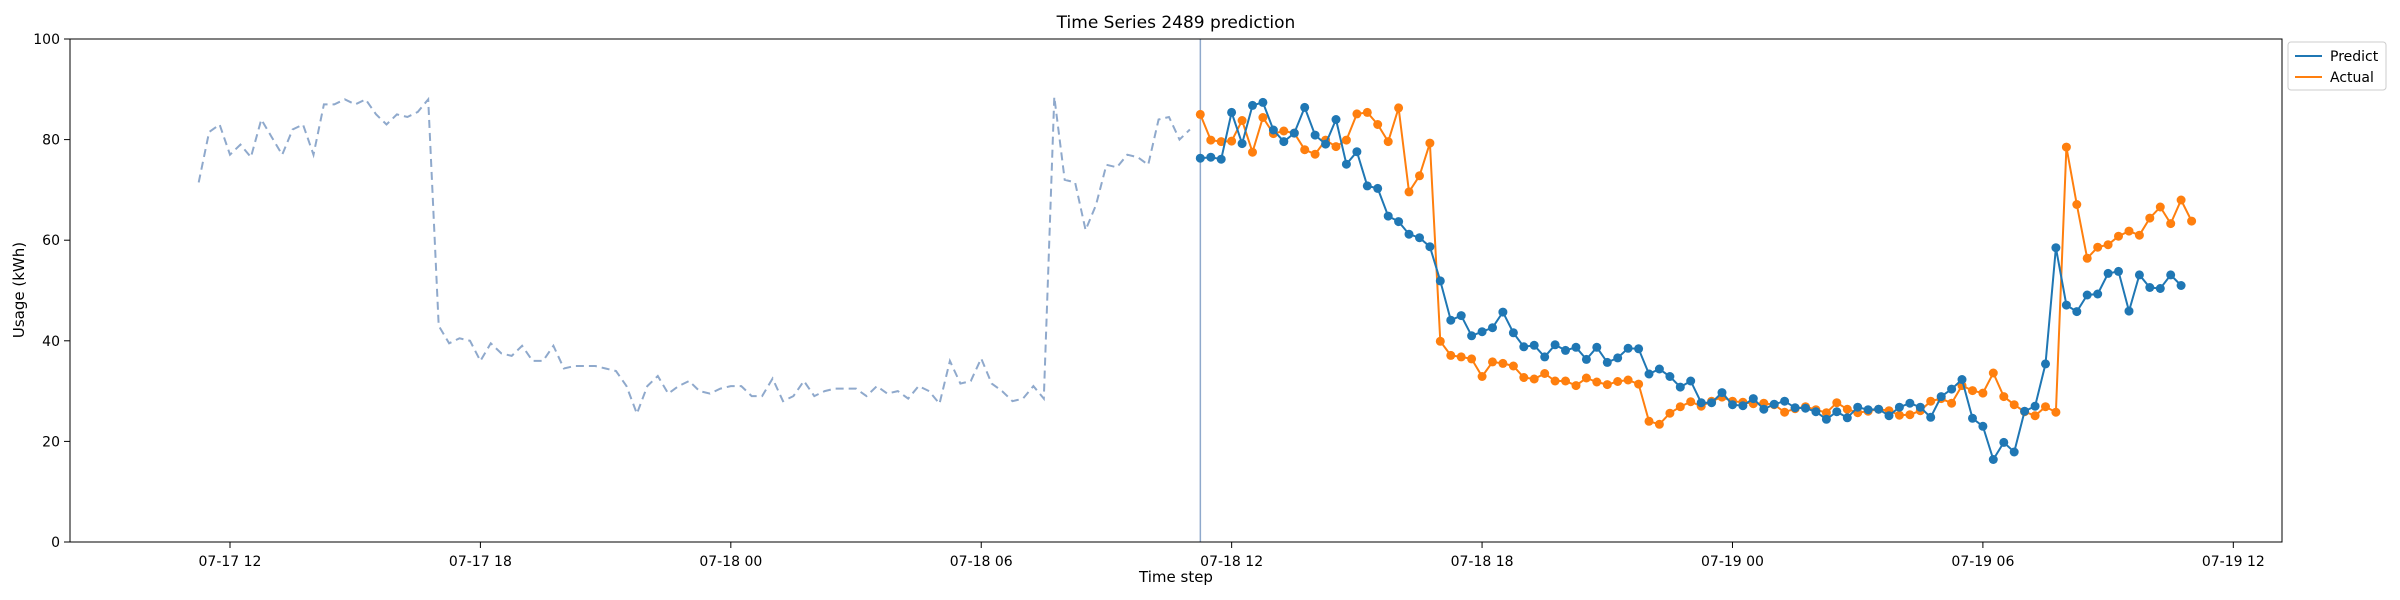 The width and height of the screenshot is (2400, 600). What do you see at coordinates (1482, 562) in the screenshot?
I see `x-tick-label: 07-18 18` at bounding box center [1482, 562].